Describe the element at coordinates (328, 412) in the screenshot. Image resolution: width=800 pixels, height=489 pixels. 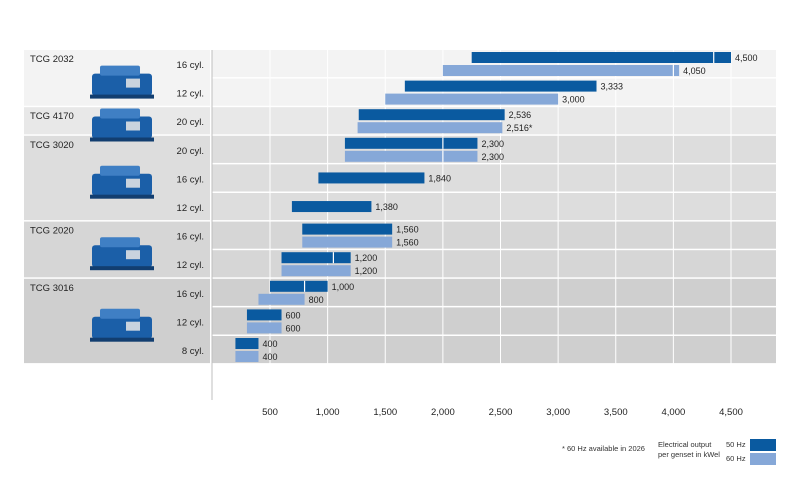
I see `x-tick-label: 1,000` at that location.